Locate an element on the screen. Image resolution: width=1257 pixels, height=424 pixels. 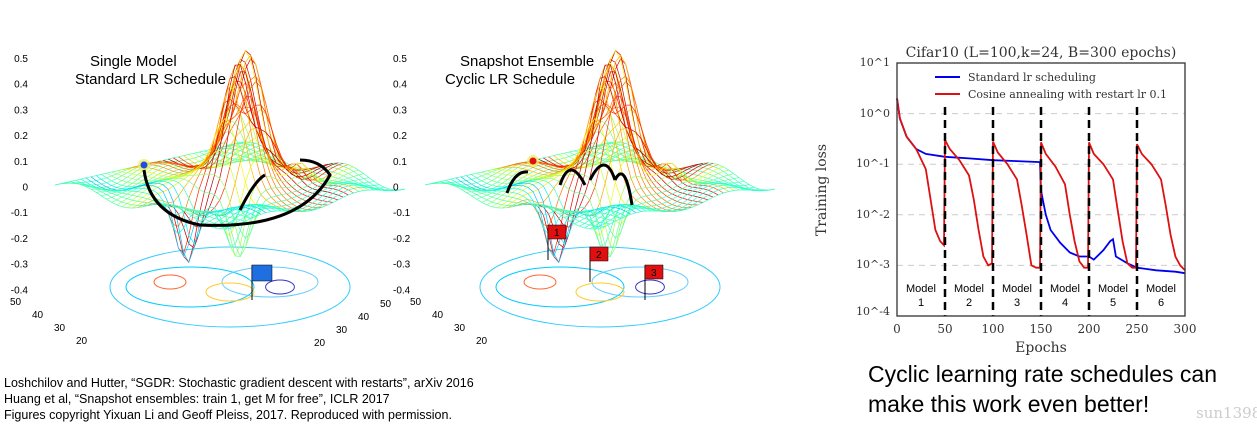
flag-label: 1 is located at coordinates (557, 233).